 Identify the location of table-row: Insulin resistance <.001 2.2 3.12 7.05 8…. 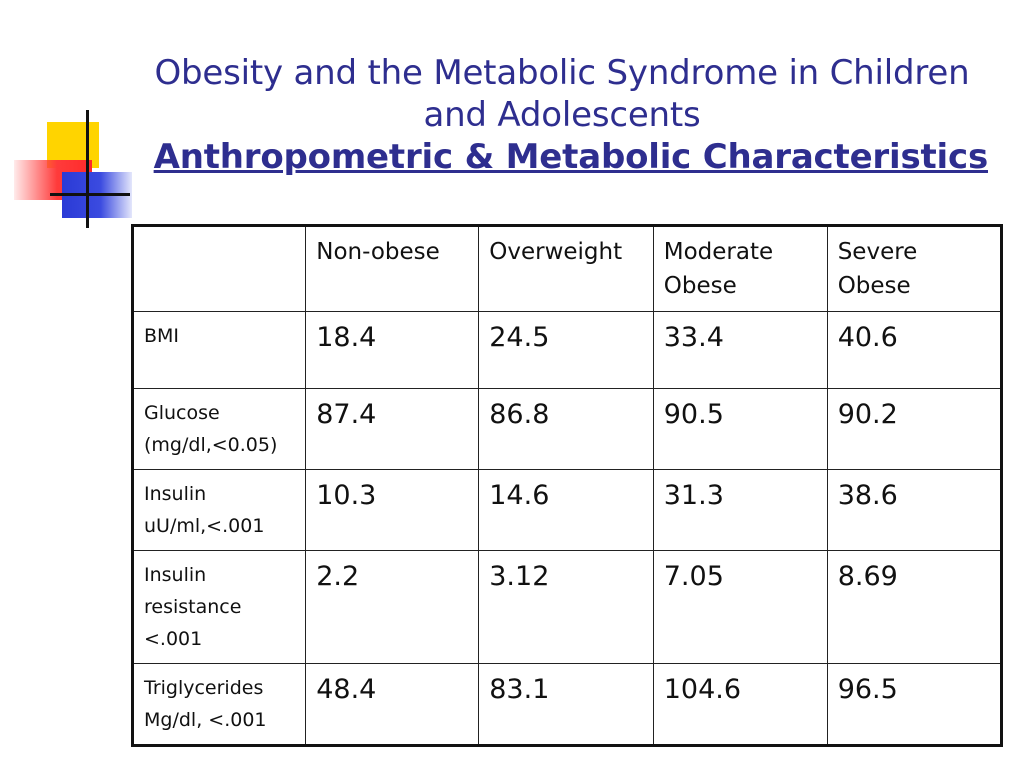
(567, 607).